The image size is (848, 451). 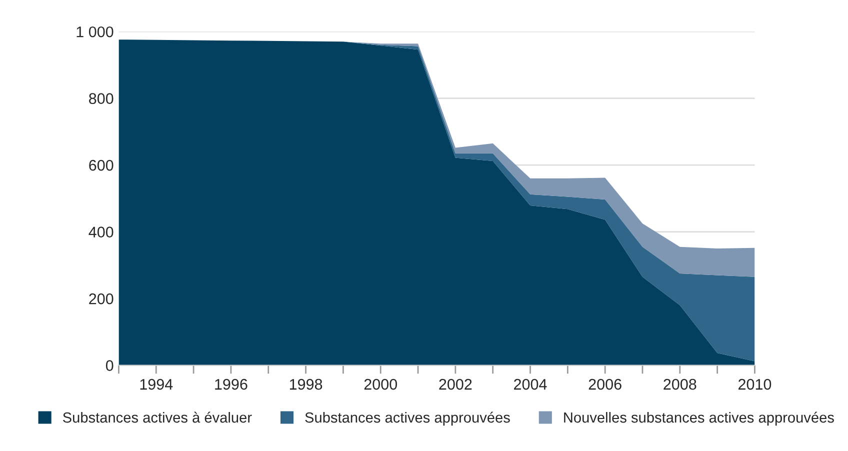 I want to click on y-tick-label: 200, so click(x=101, y=298).